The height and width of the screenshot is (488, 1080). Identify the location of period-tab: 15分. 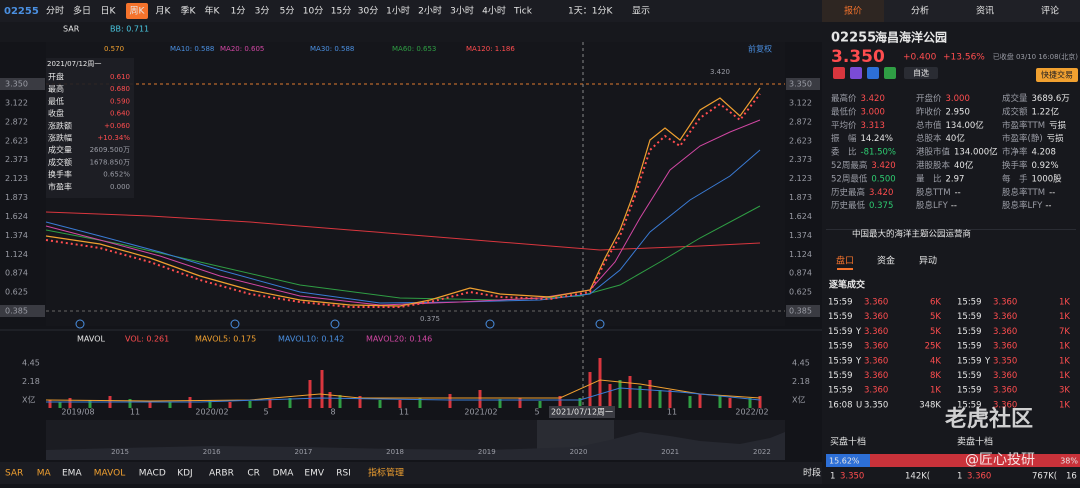
(341, 11).